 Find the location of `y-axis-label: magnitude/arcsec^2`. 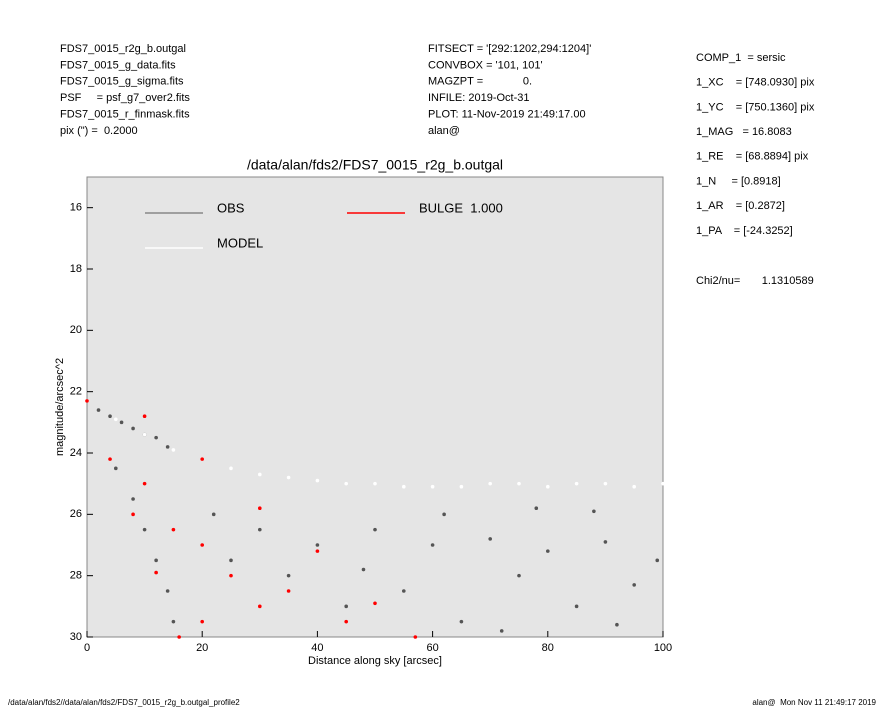

y-axis-label: magnitude/arcsec^2 is located at coordinates (60, 407).